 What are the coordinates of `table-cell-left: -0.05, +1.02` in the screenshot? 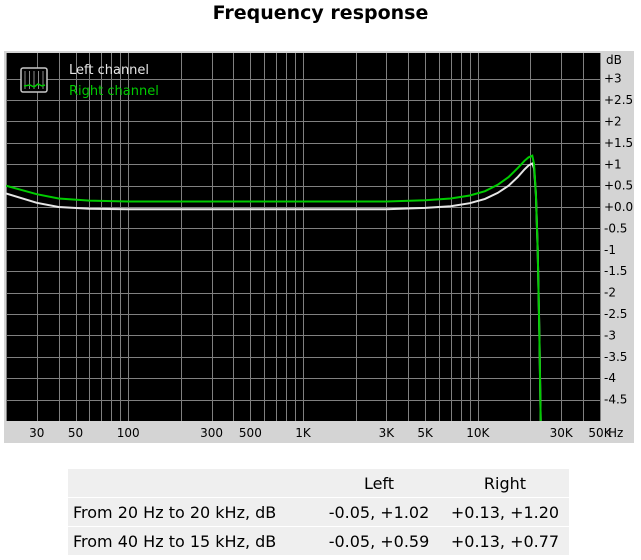 It's located at (379, 512).